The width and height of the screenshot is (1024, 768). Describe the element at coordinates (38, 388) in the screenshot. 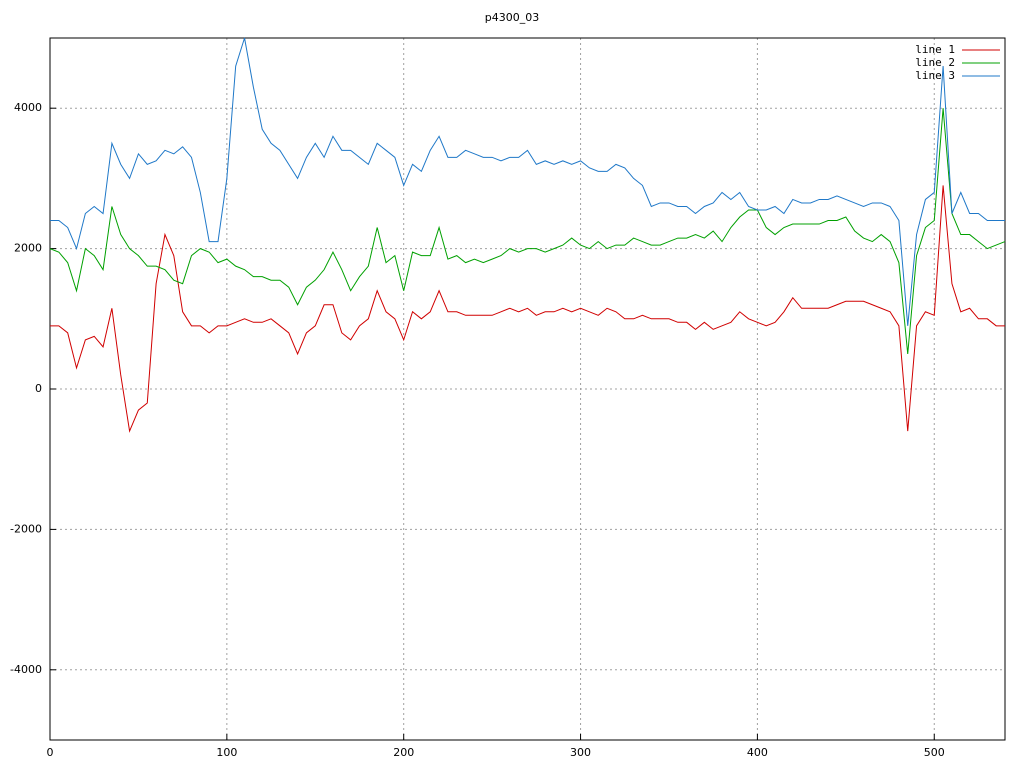

I see `y-tick-label: 0` at that location.